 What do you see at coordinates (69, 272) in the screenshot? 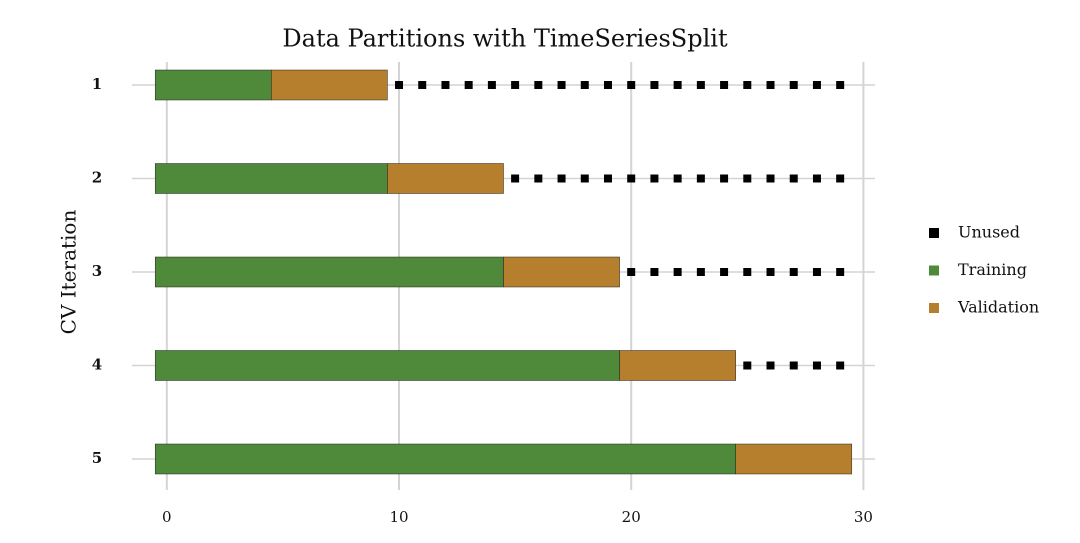
I see `y-axis-label: CV Iteration` at bounding box center [69, 272].